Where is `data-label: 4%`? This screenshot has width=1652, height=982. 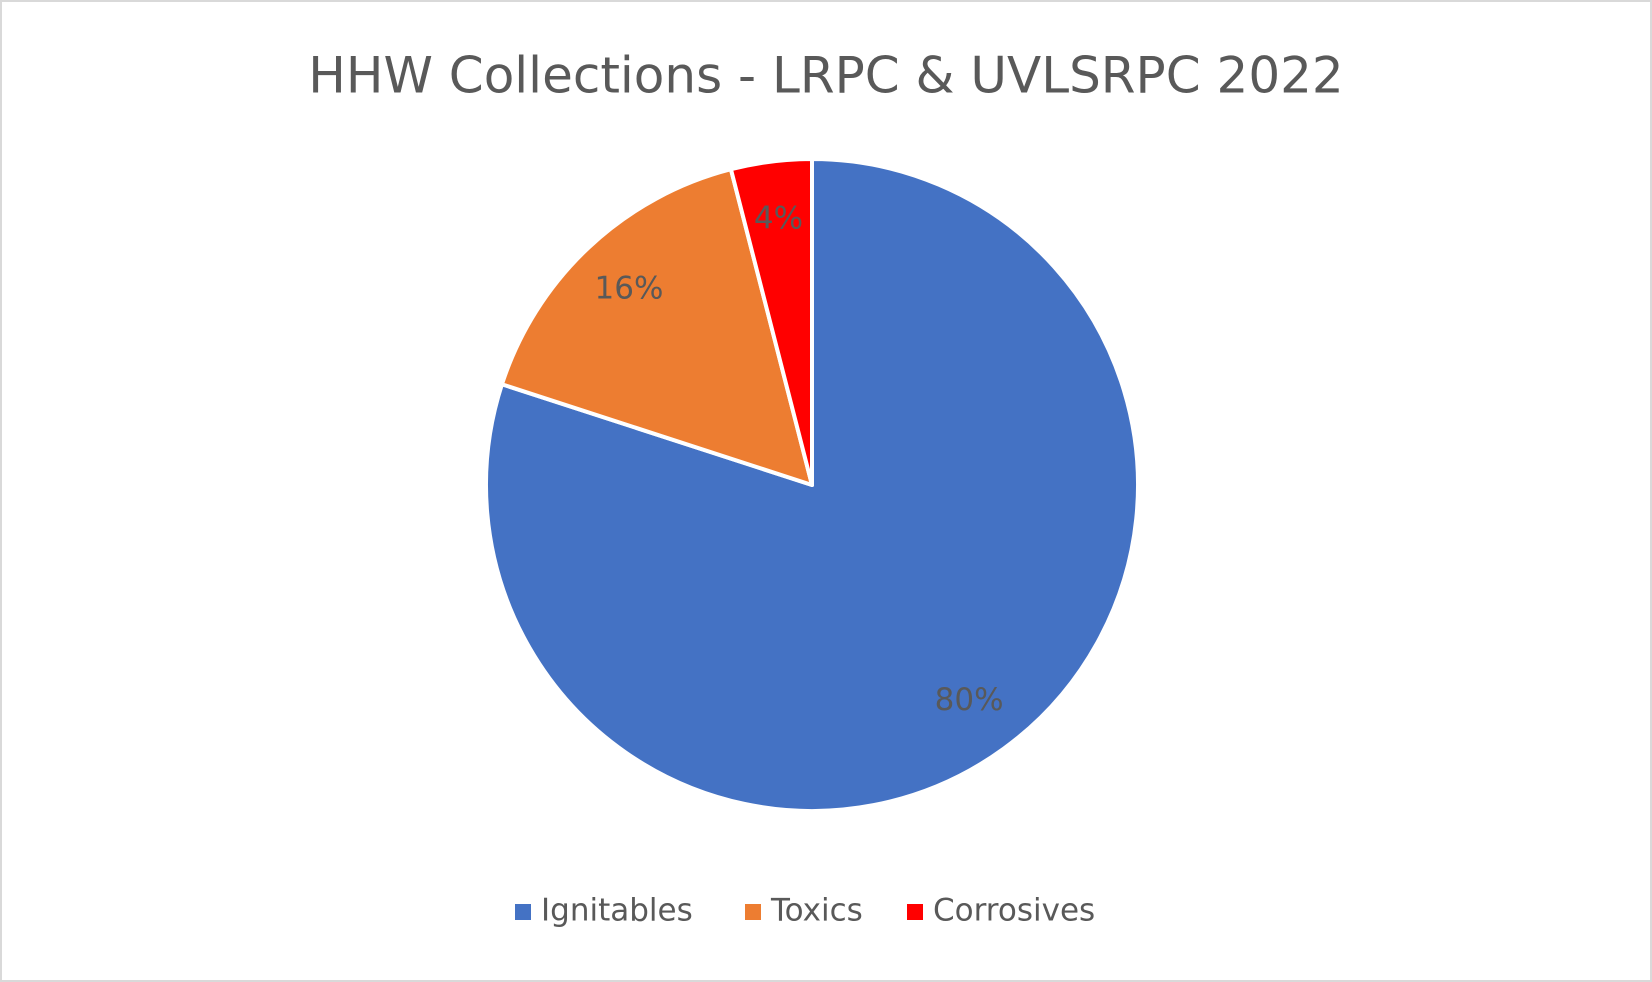
data-label: 4% is located at coordinates (778, 218).